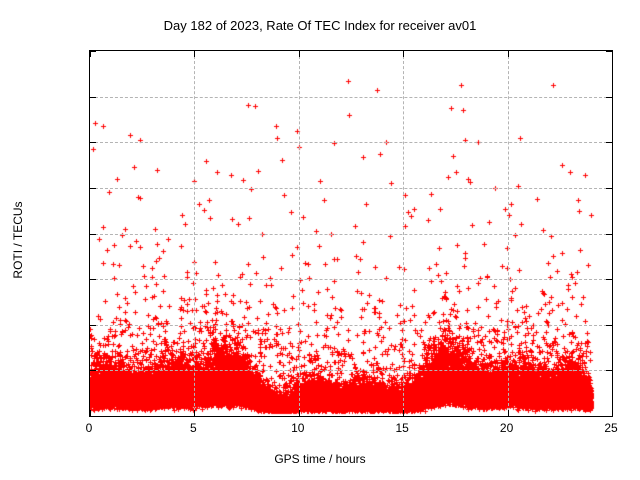 This screenshot has height=480, width=640. Describe the element at coordinates (18, 240) in the screenshot. I see `y-axis-title: ROTI / TECUs` at that location.